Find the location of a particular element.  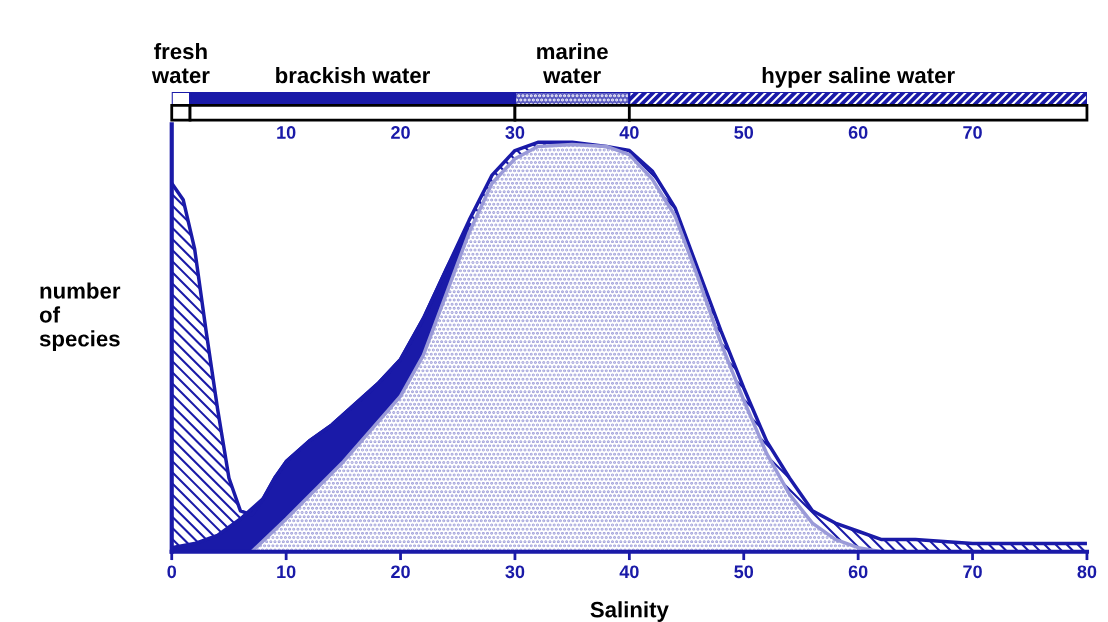

series-label: marine water is located at coordinates (572, 63).